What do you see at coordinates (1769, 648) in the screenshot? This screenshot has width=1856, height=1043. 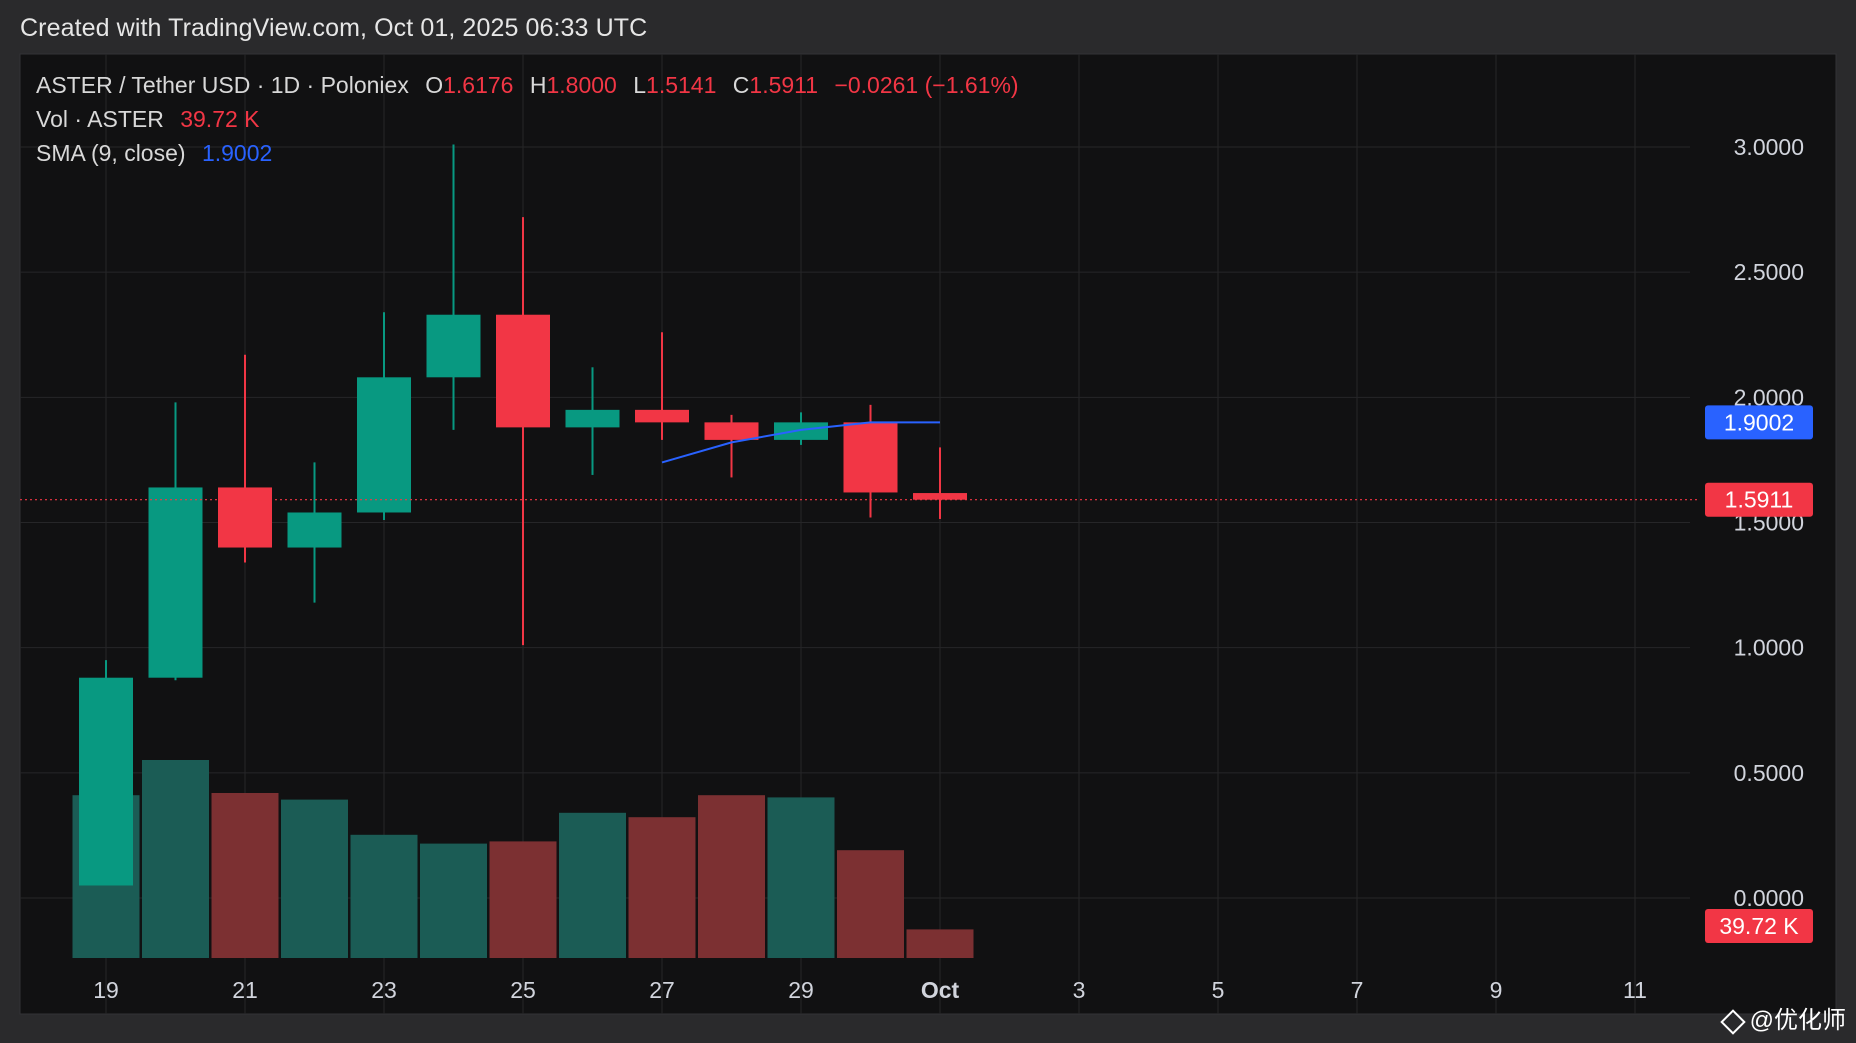 I see `price-tick-label: 1.0000` at bounding box center [1769, 648].